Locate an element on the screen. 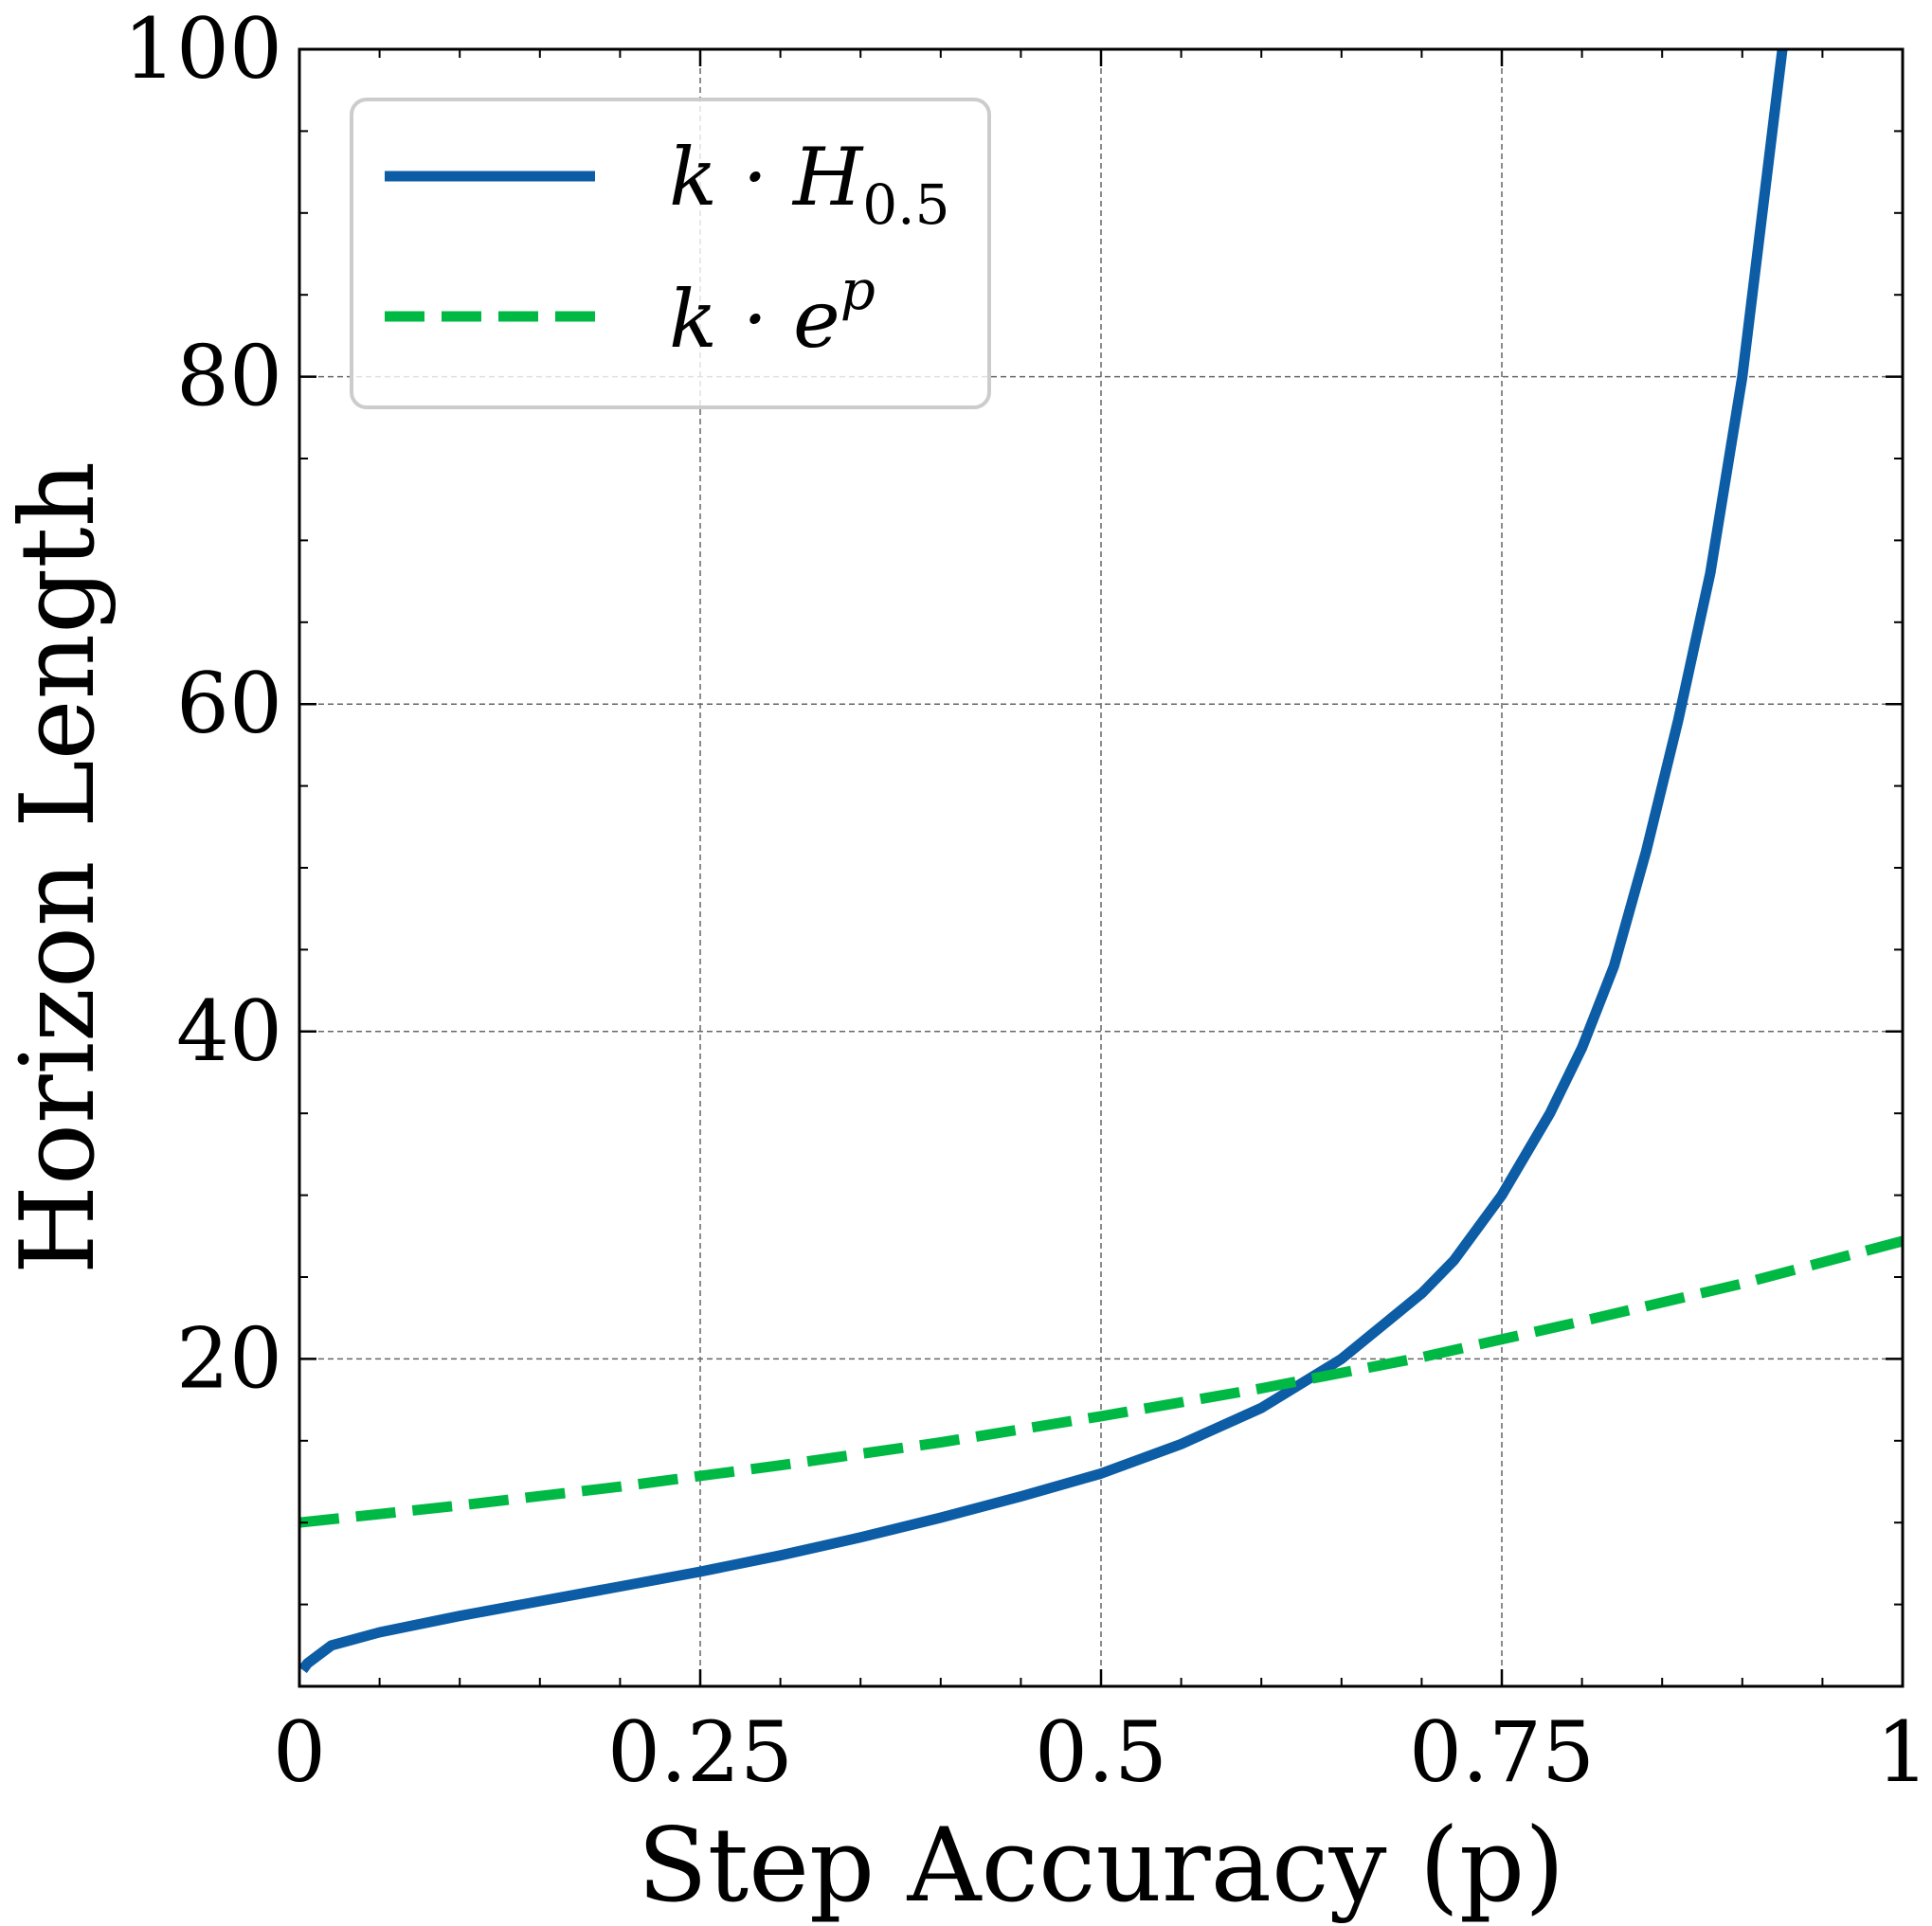 This screenshot has height=1926, width=1932. legend-label-k-h-main: k · H is located at coordinates (766, 177).